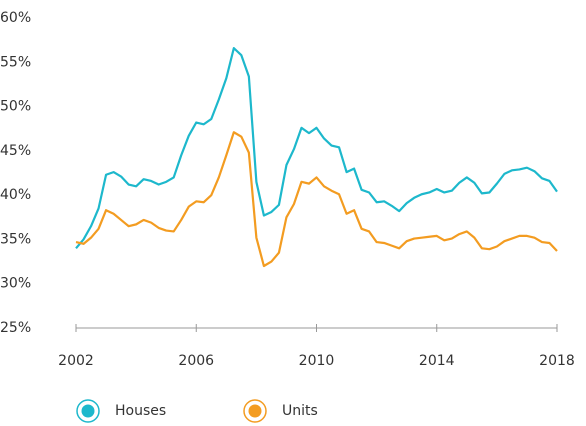  What do you see at coordinates (317, 361) in the screenshot?
I see `x-tick-label: 2010` at bounding box center [317, 361].